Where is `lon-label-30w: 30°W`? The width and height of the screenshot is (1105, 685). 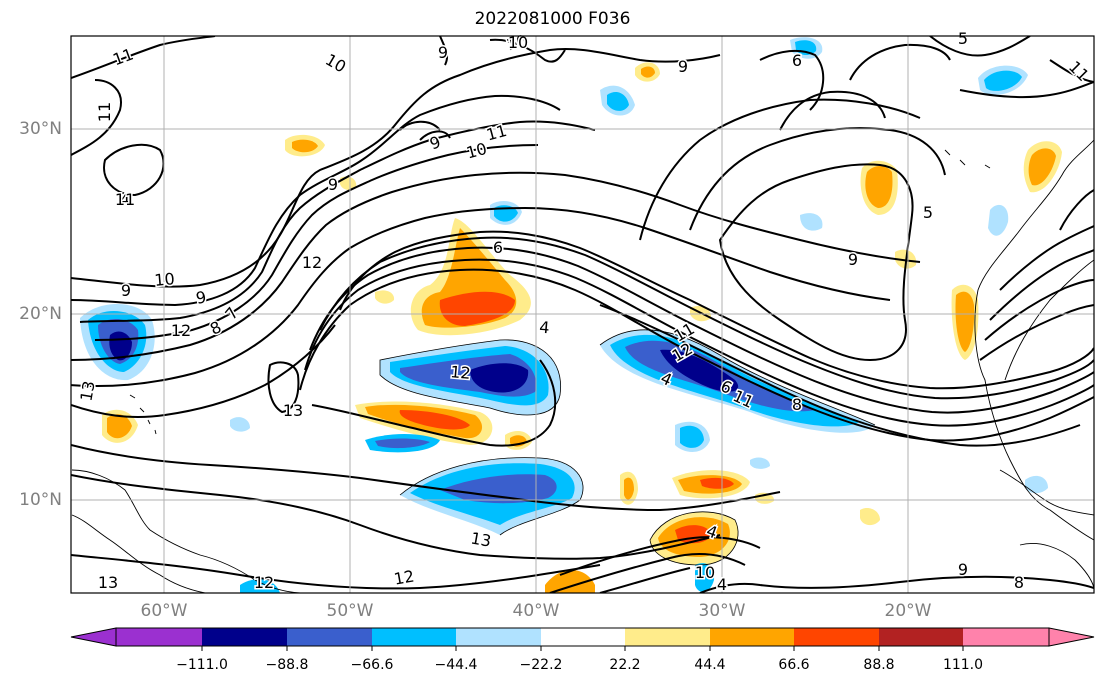
lon-label-30w: 30°W is located at coordinates (722, 611).